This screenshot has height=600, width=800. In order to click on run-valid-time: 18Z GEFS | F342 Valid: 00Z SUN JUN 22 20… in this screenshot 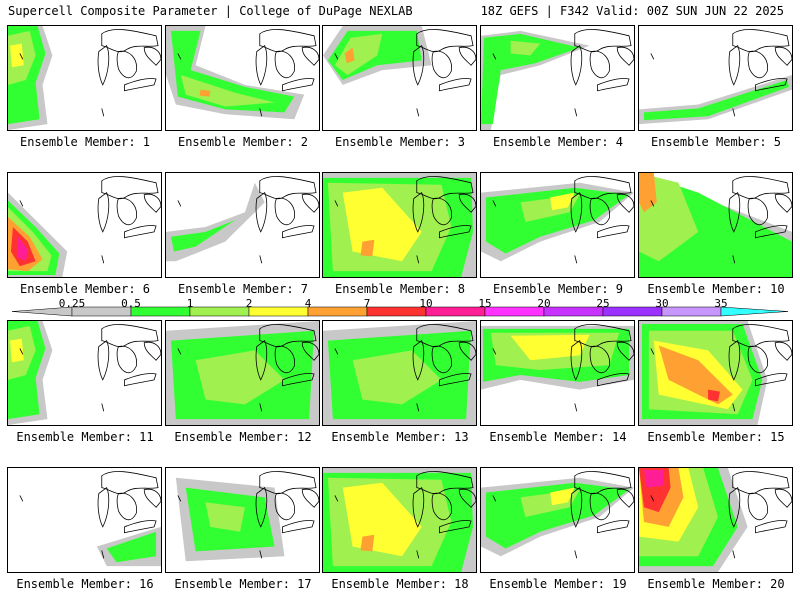, I will do `click(632, 11)`.